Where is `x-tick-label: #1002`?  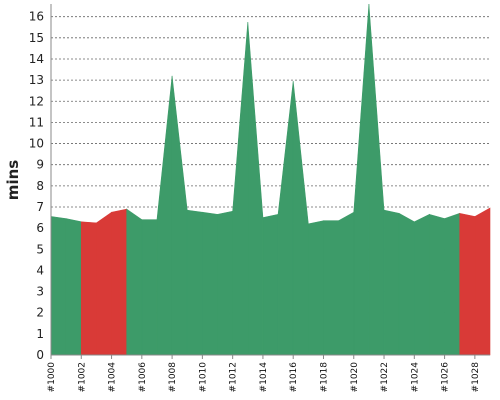
x-tick-label: #1002 is located at coordinates (82, 377).